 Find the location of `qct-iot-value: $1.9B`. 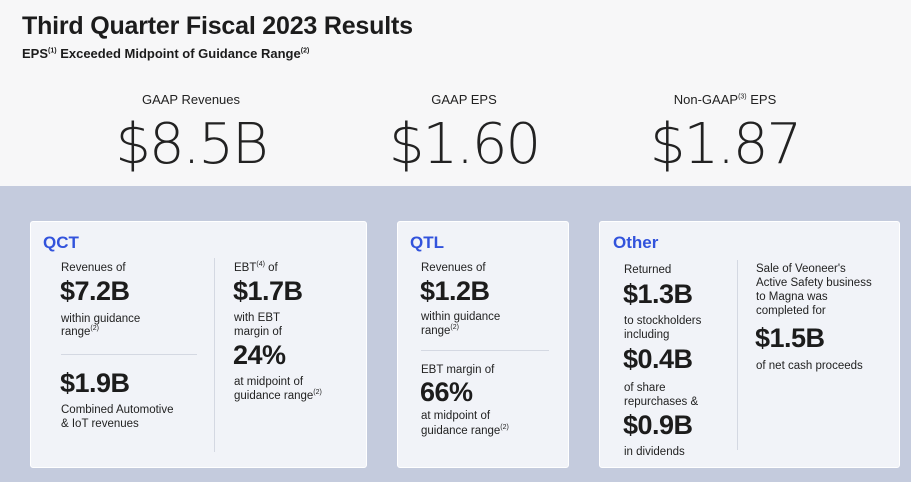

qct-iot-value: $1.9B is located at coordinates (95, 383).